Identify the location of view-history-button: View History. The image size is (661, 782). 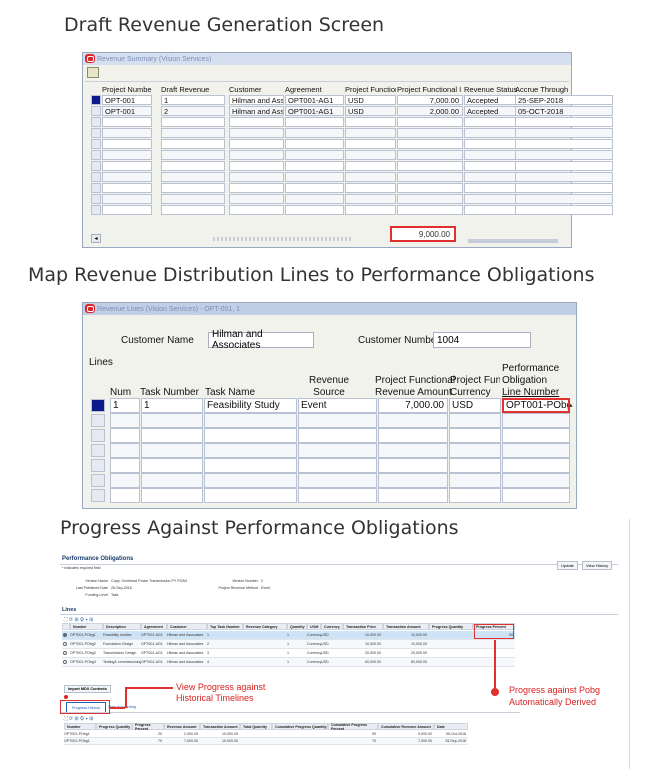
(597, 565).